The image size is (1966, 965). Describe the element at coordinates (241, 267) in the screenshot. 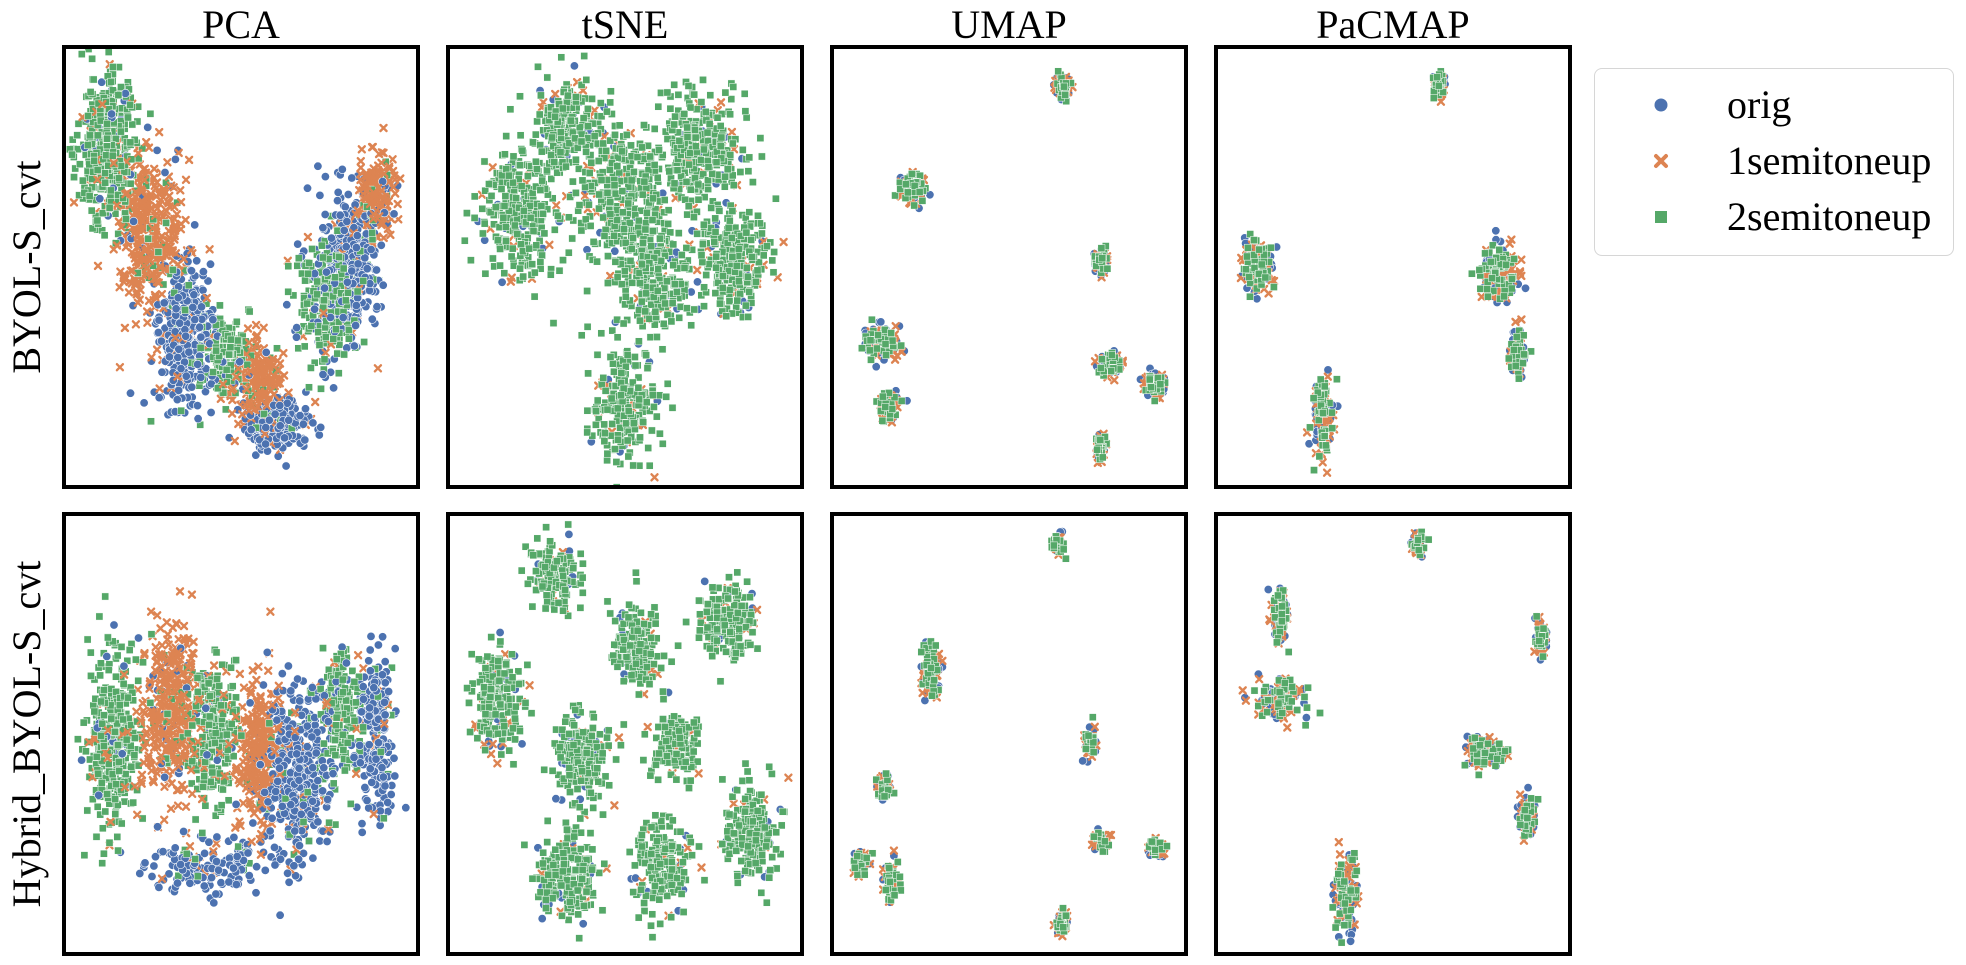

I see `panel-frame` at that location.